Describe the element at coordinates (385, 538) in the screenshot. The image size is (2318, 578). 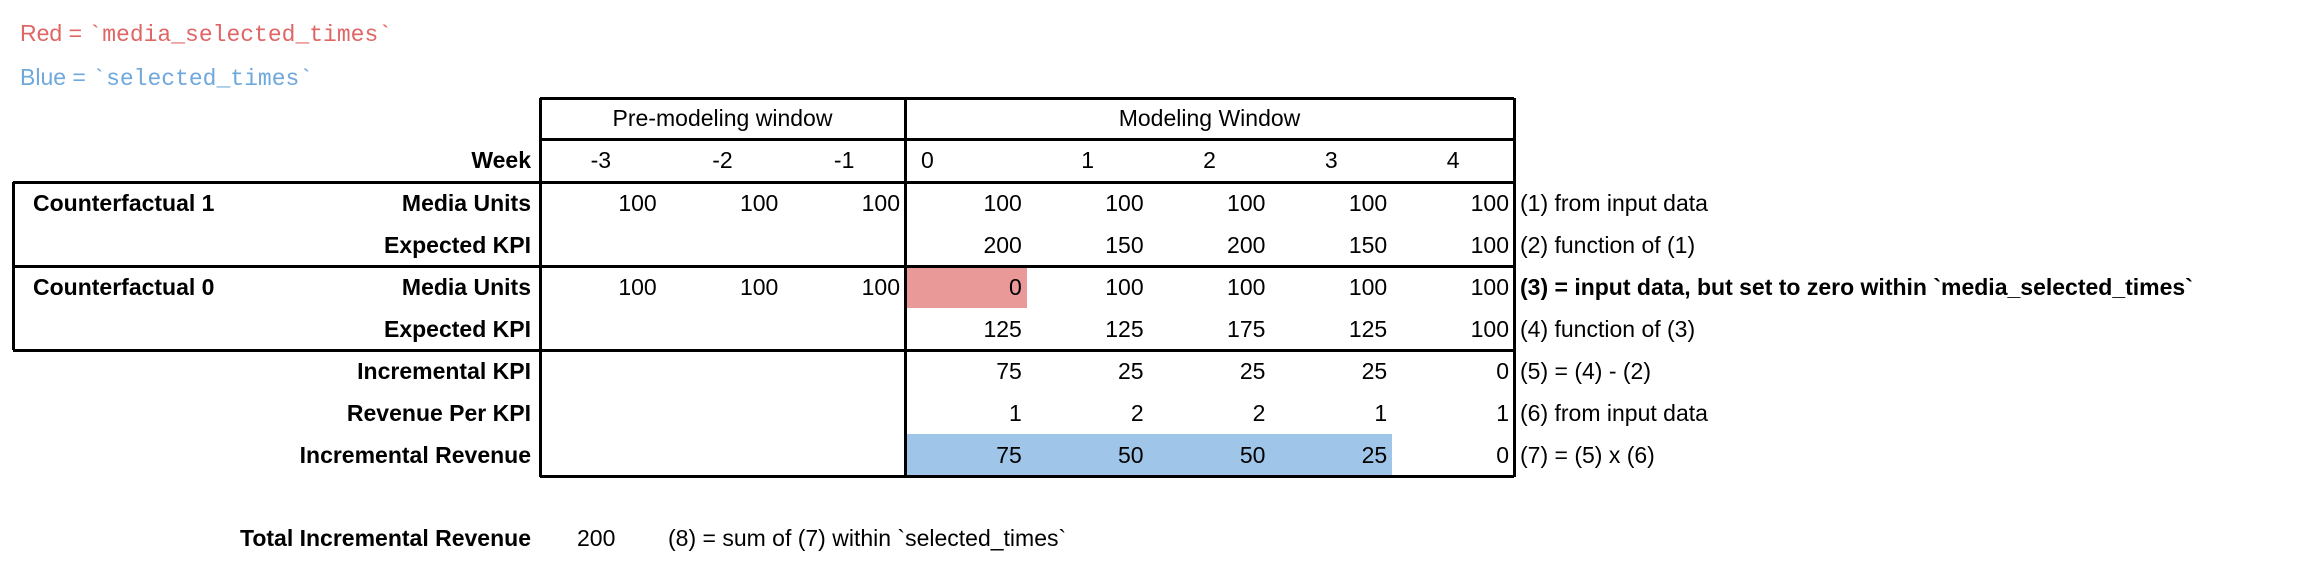
I see `total-label: Total Incremental Revenue` at that location.